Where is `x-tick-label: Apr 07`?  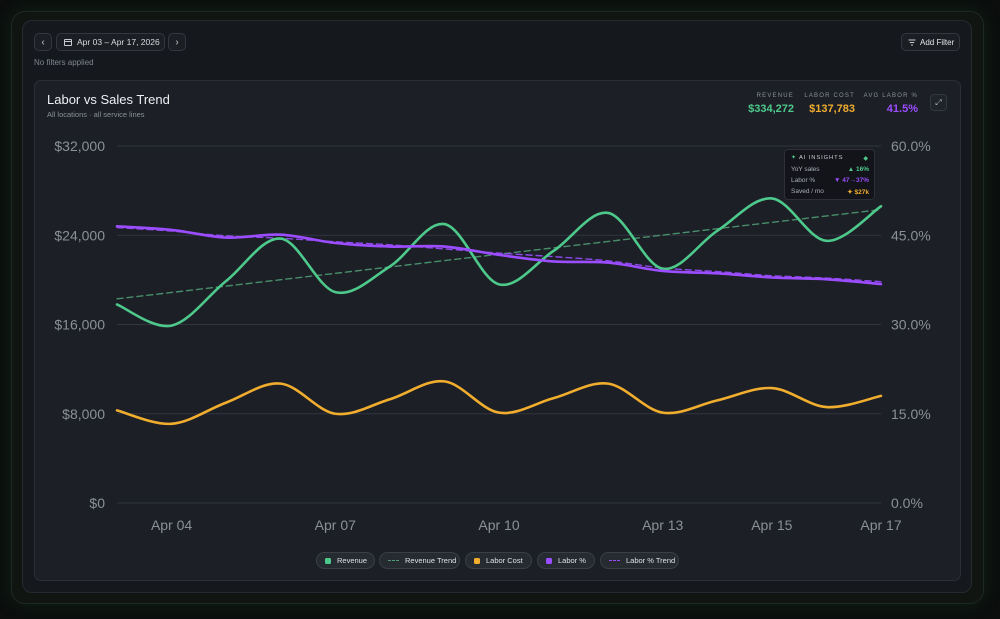
x-tick-label: Apr 07 is located at coordinates (335, 525).